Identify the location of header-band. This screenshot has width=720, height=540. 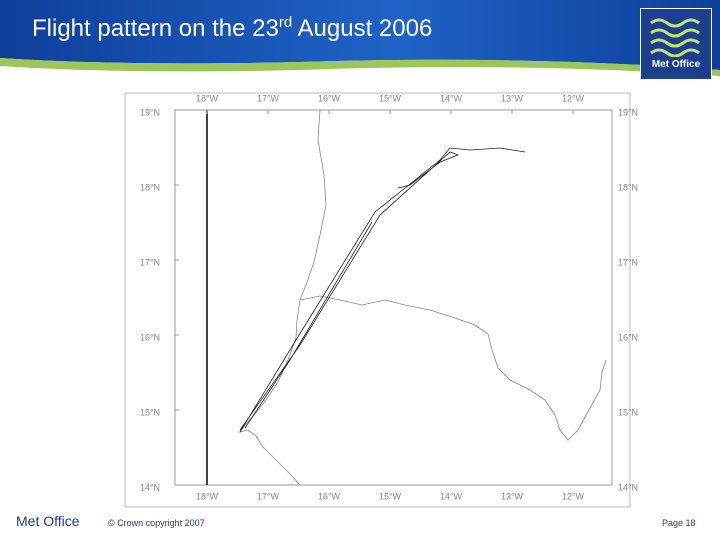
(360, 38).